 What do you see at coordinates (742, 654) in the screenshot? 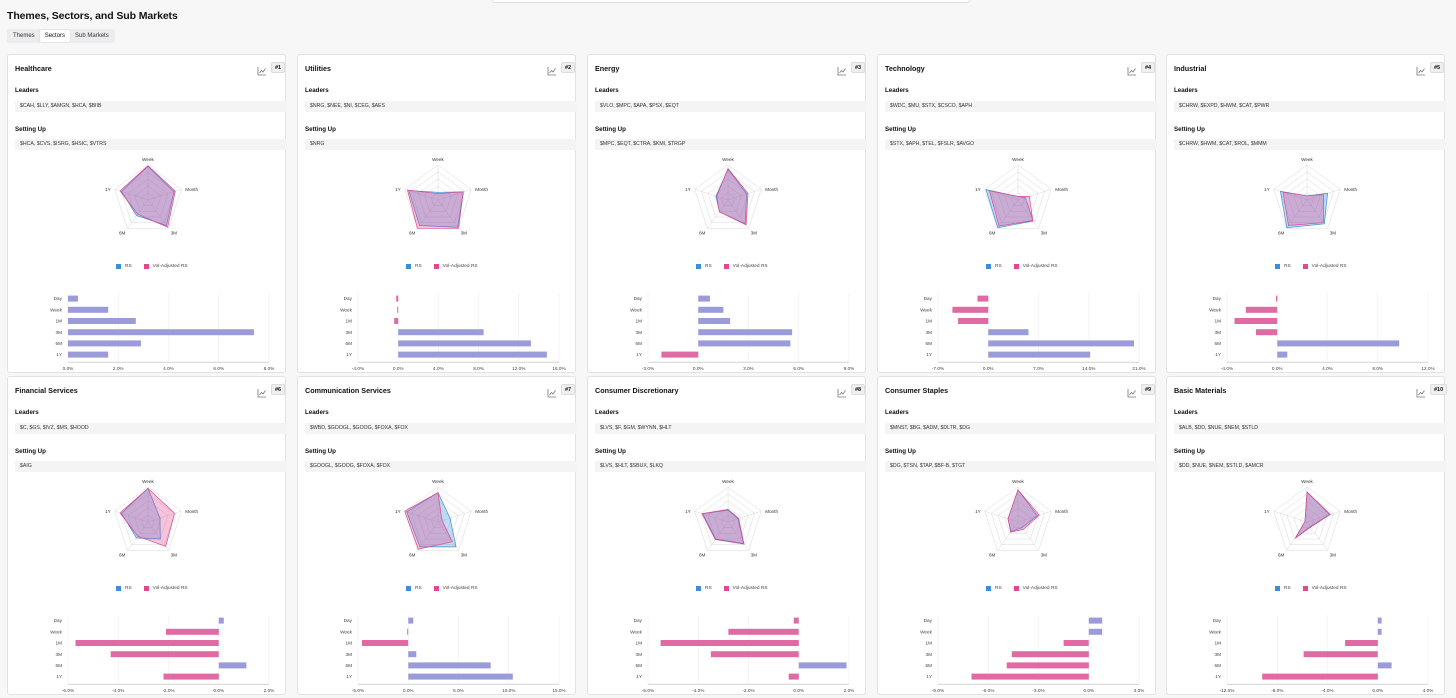
I see `bar-chart-svg: -6.0% -4.0% -2.0% 0.0% 2.0% Day Week 1M 3M 6M 1Y` at bounding box center [742, 654].